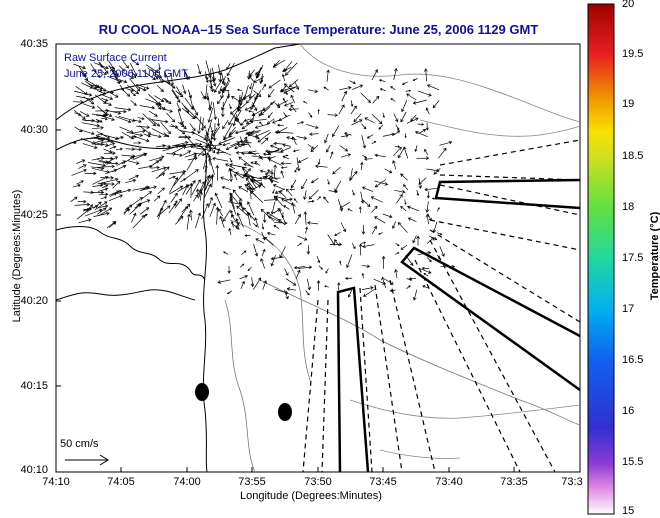 Image resolution: width=660 pixels, height=518 pixels. What do you see at coordinates (628, 207) in the screenshot?
I see `colorbar-tick-label: 18` at bounding box center [628, 207].